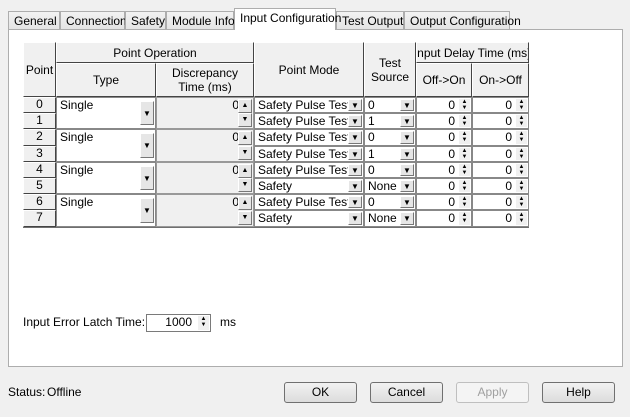 This screenshot has width=630, height=417. I want to click on tab-test-output: Test Output, so click(370, 20).